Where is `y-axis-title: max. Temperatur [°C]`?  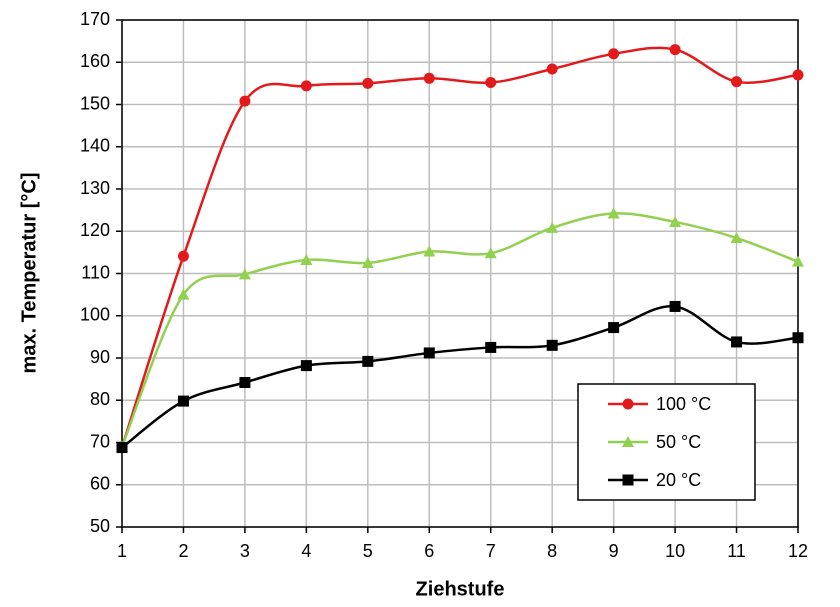 y-axis-title: max. Temperatur [°C] is located at coordinates (29, 272).